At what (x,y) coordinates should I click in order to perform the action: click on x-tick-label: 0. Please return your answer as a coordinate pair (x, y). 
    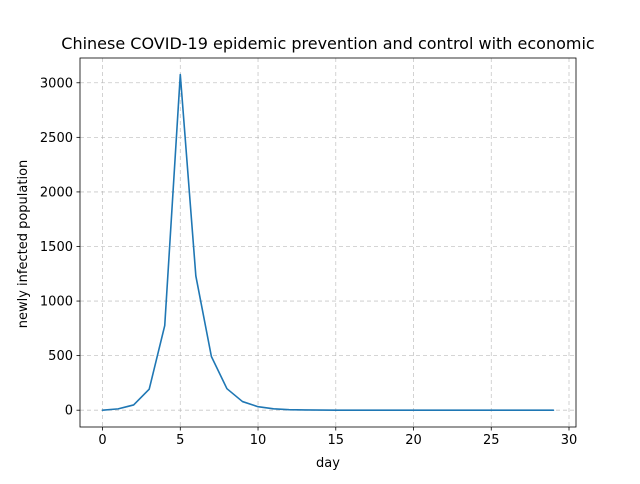
    Looking at the image, I should click on (102, 440).